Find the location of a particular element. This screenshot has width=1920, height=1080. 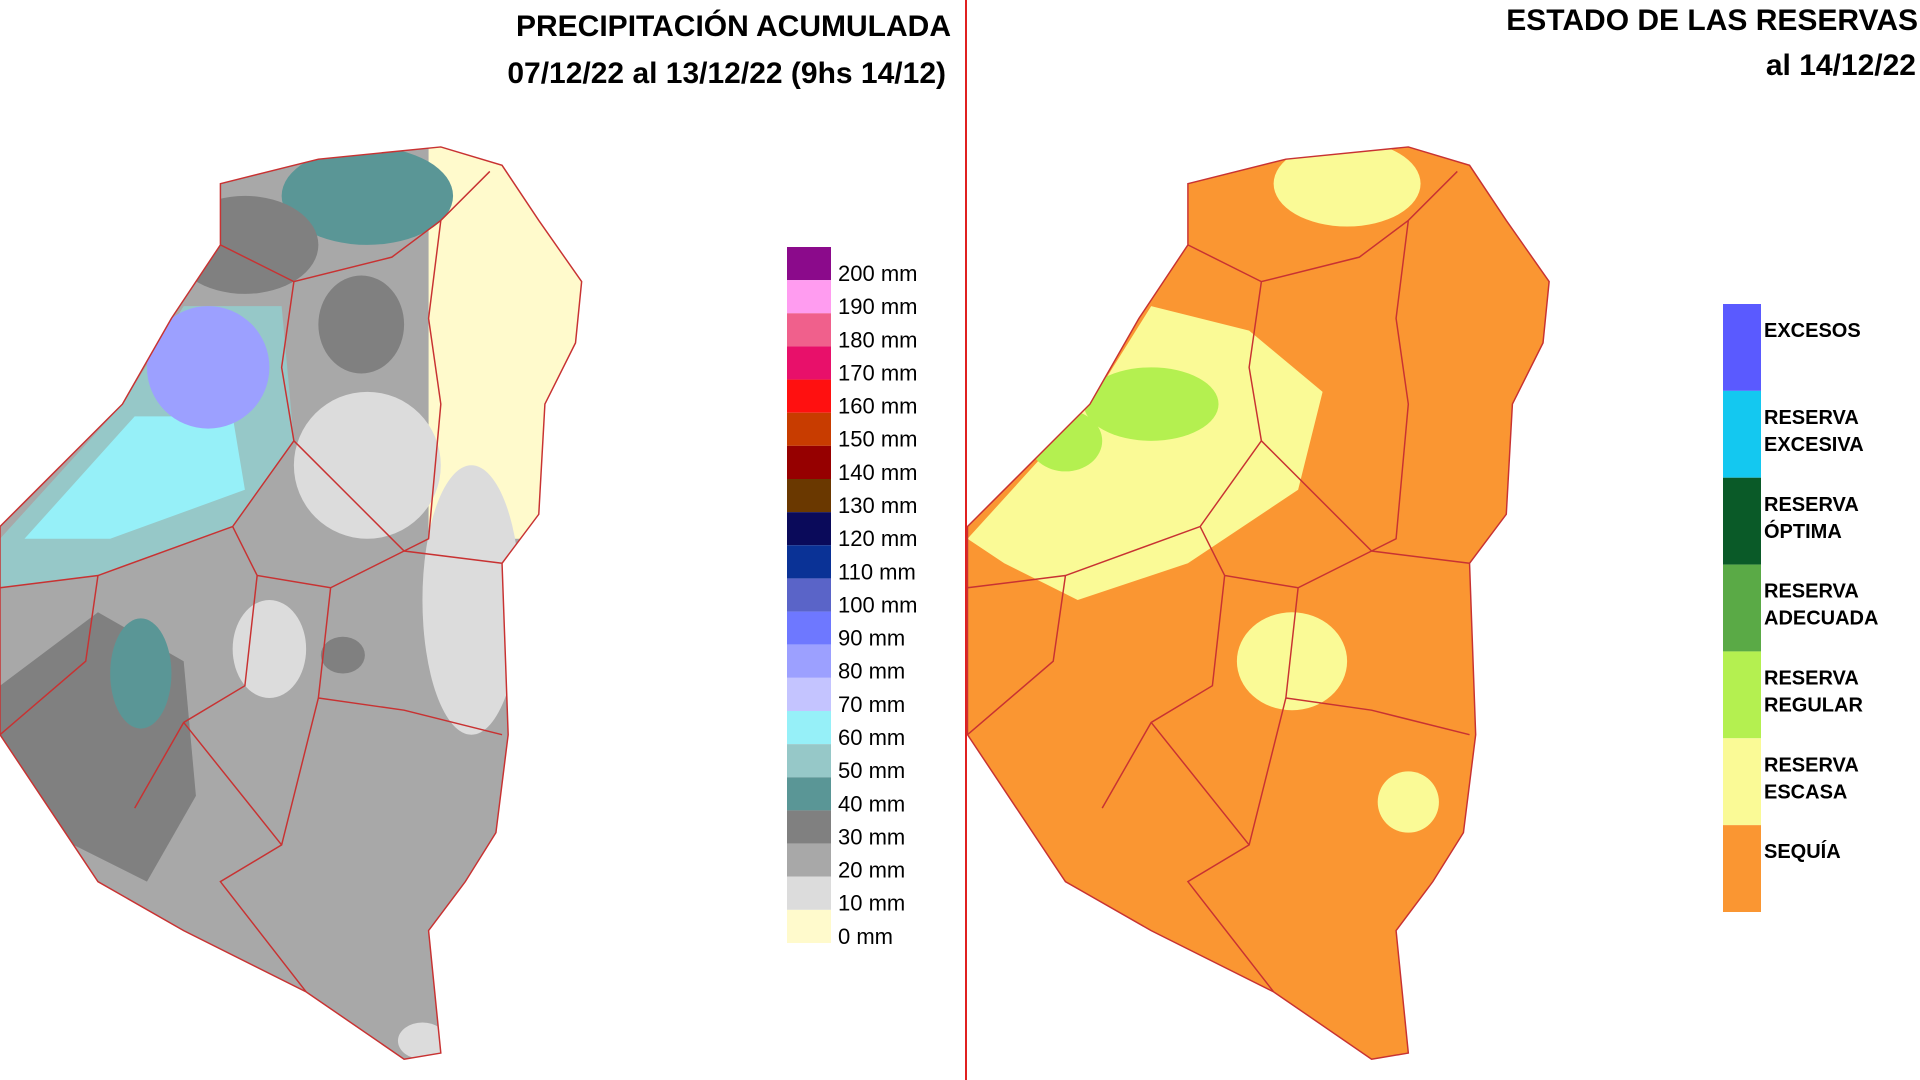

legend-label: 70 mm is located at coordinates (871, 704).